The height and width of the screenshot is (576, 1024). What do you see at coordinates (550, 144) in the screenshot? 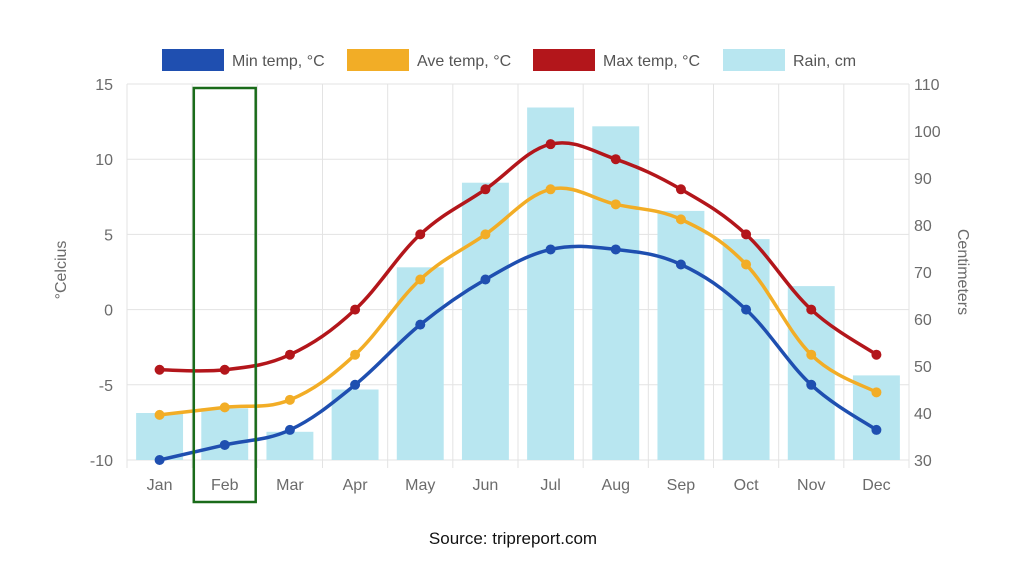
I see `max-temp-point-jul` at bounding box center [550, 144].